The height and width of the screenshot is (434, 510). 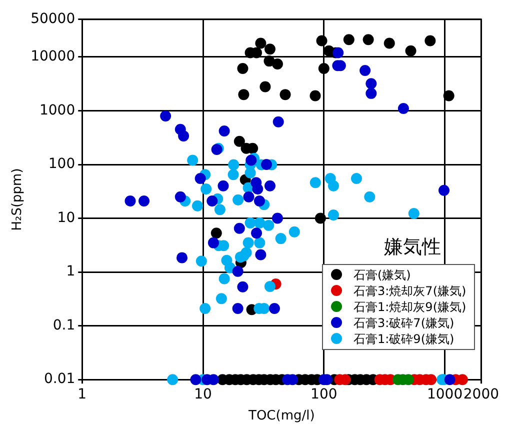 I want to click on y-tick-label: 1, so click(x=71, y=272).